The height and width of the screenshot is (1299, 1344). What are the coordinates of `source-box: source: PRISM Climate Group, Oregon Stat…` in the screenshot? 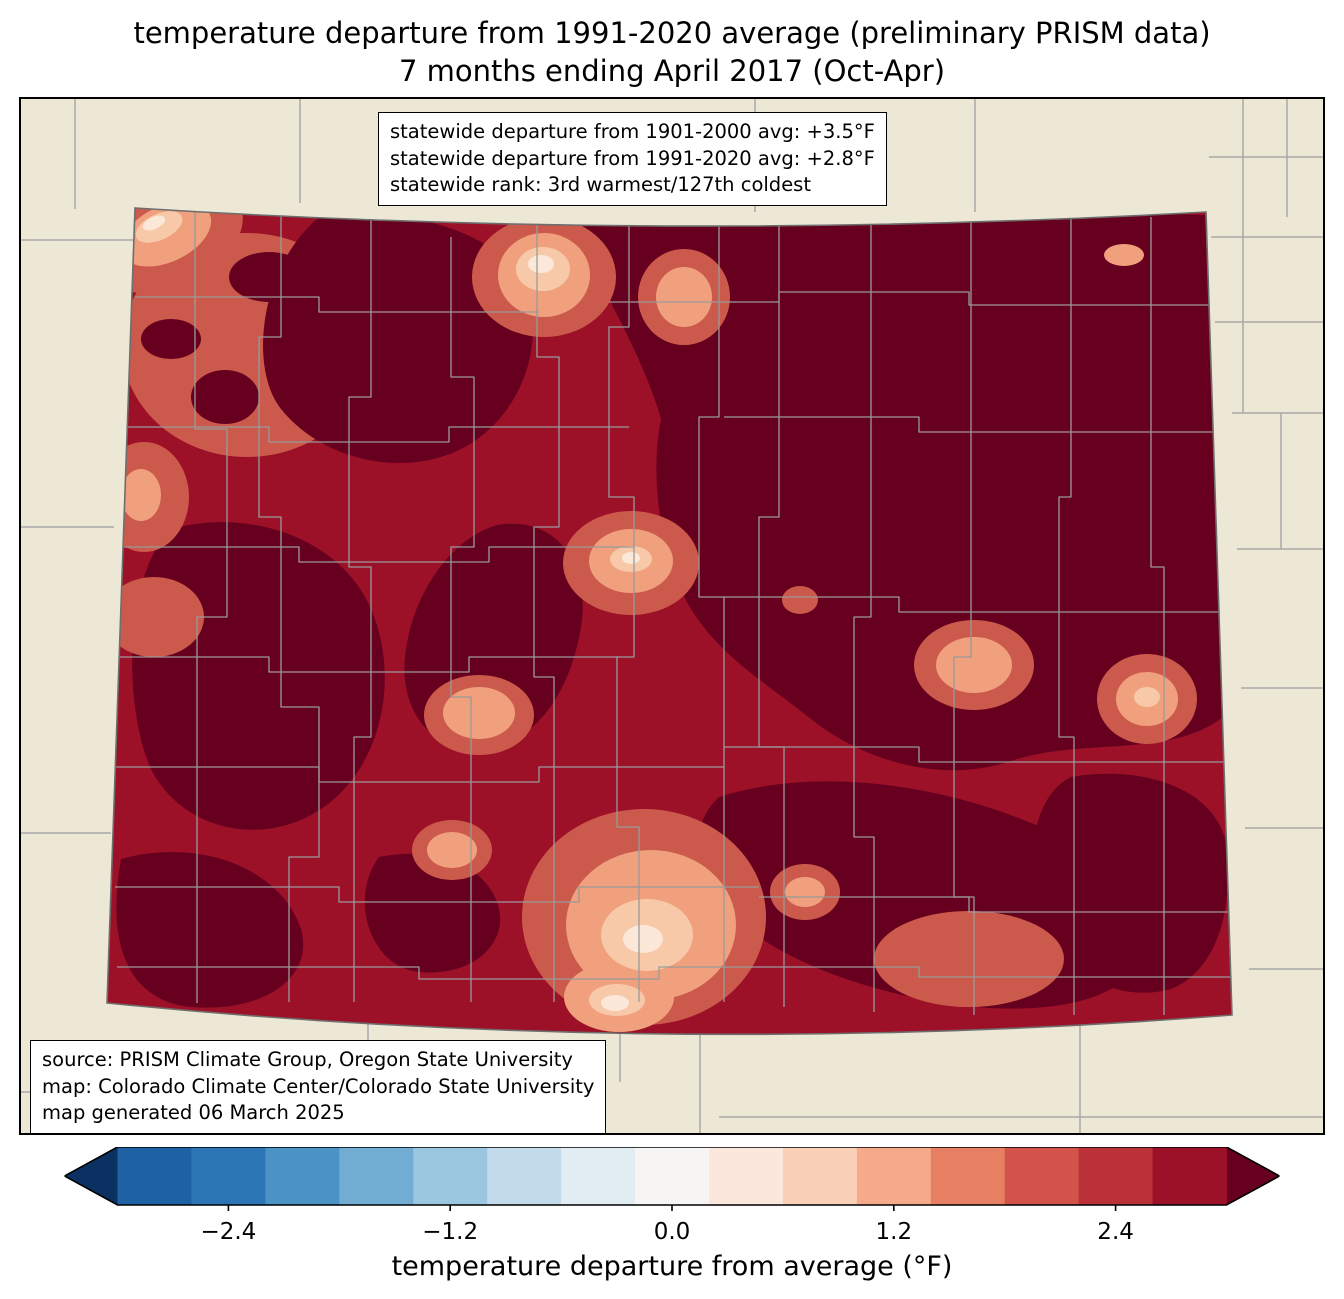 It's located at (318, 1087).